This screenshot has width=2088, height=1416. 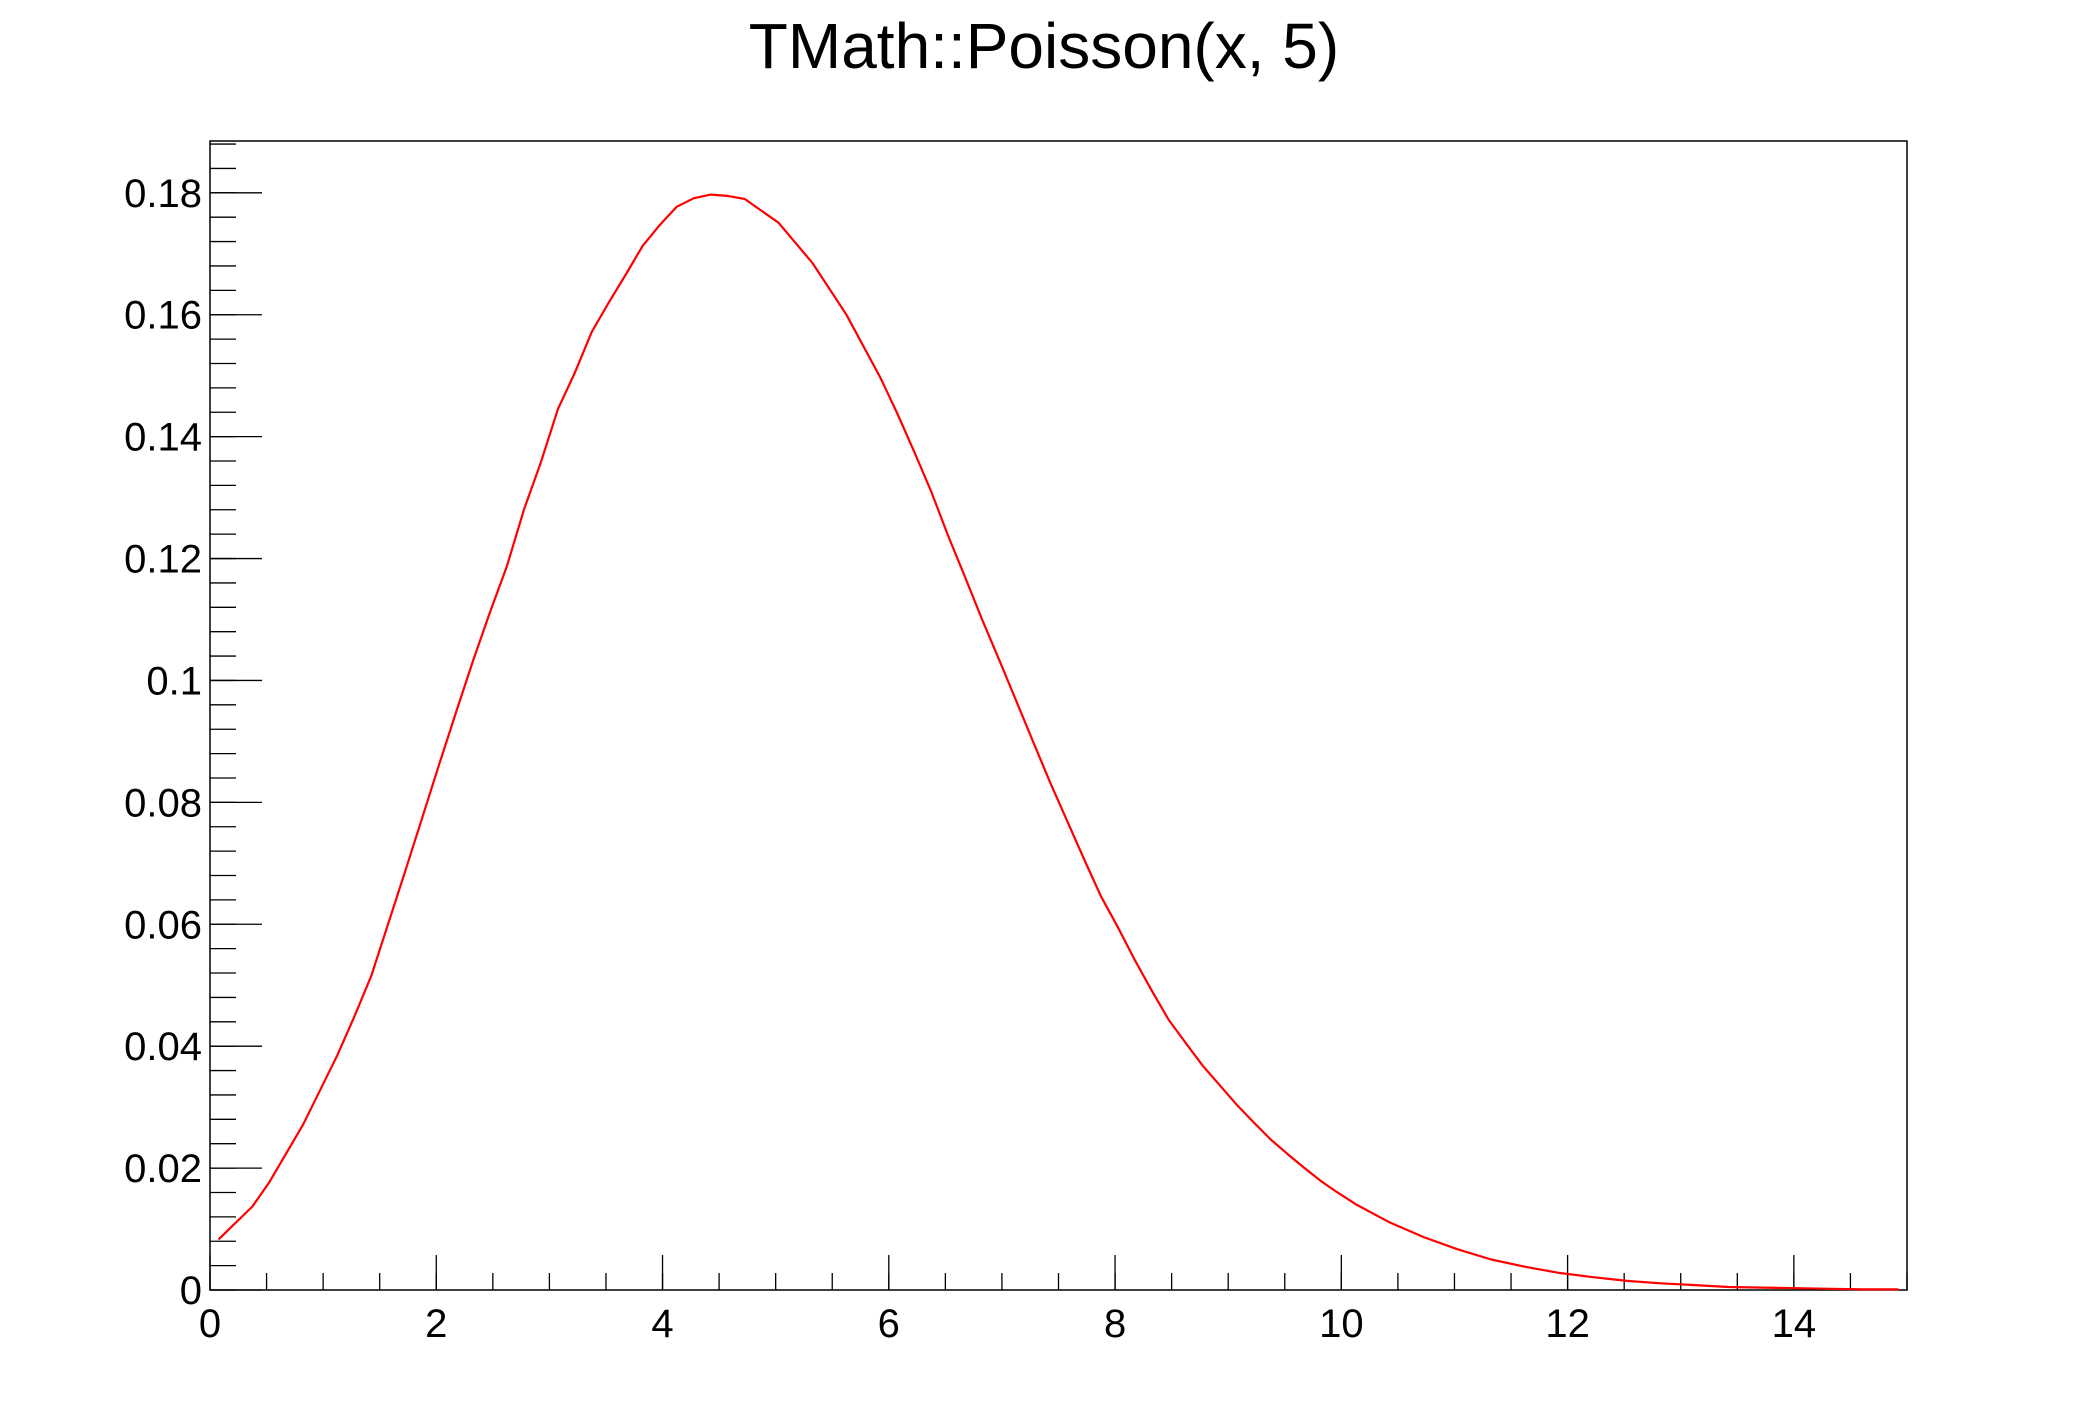 I want to click on x-tick-label: 0, so click(x=210, y=1324).